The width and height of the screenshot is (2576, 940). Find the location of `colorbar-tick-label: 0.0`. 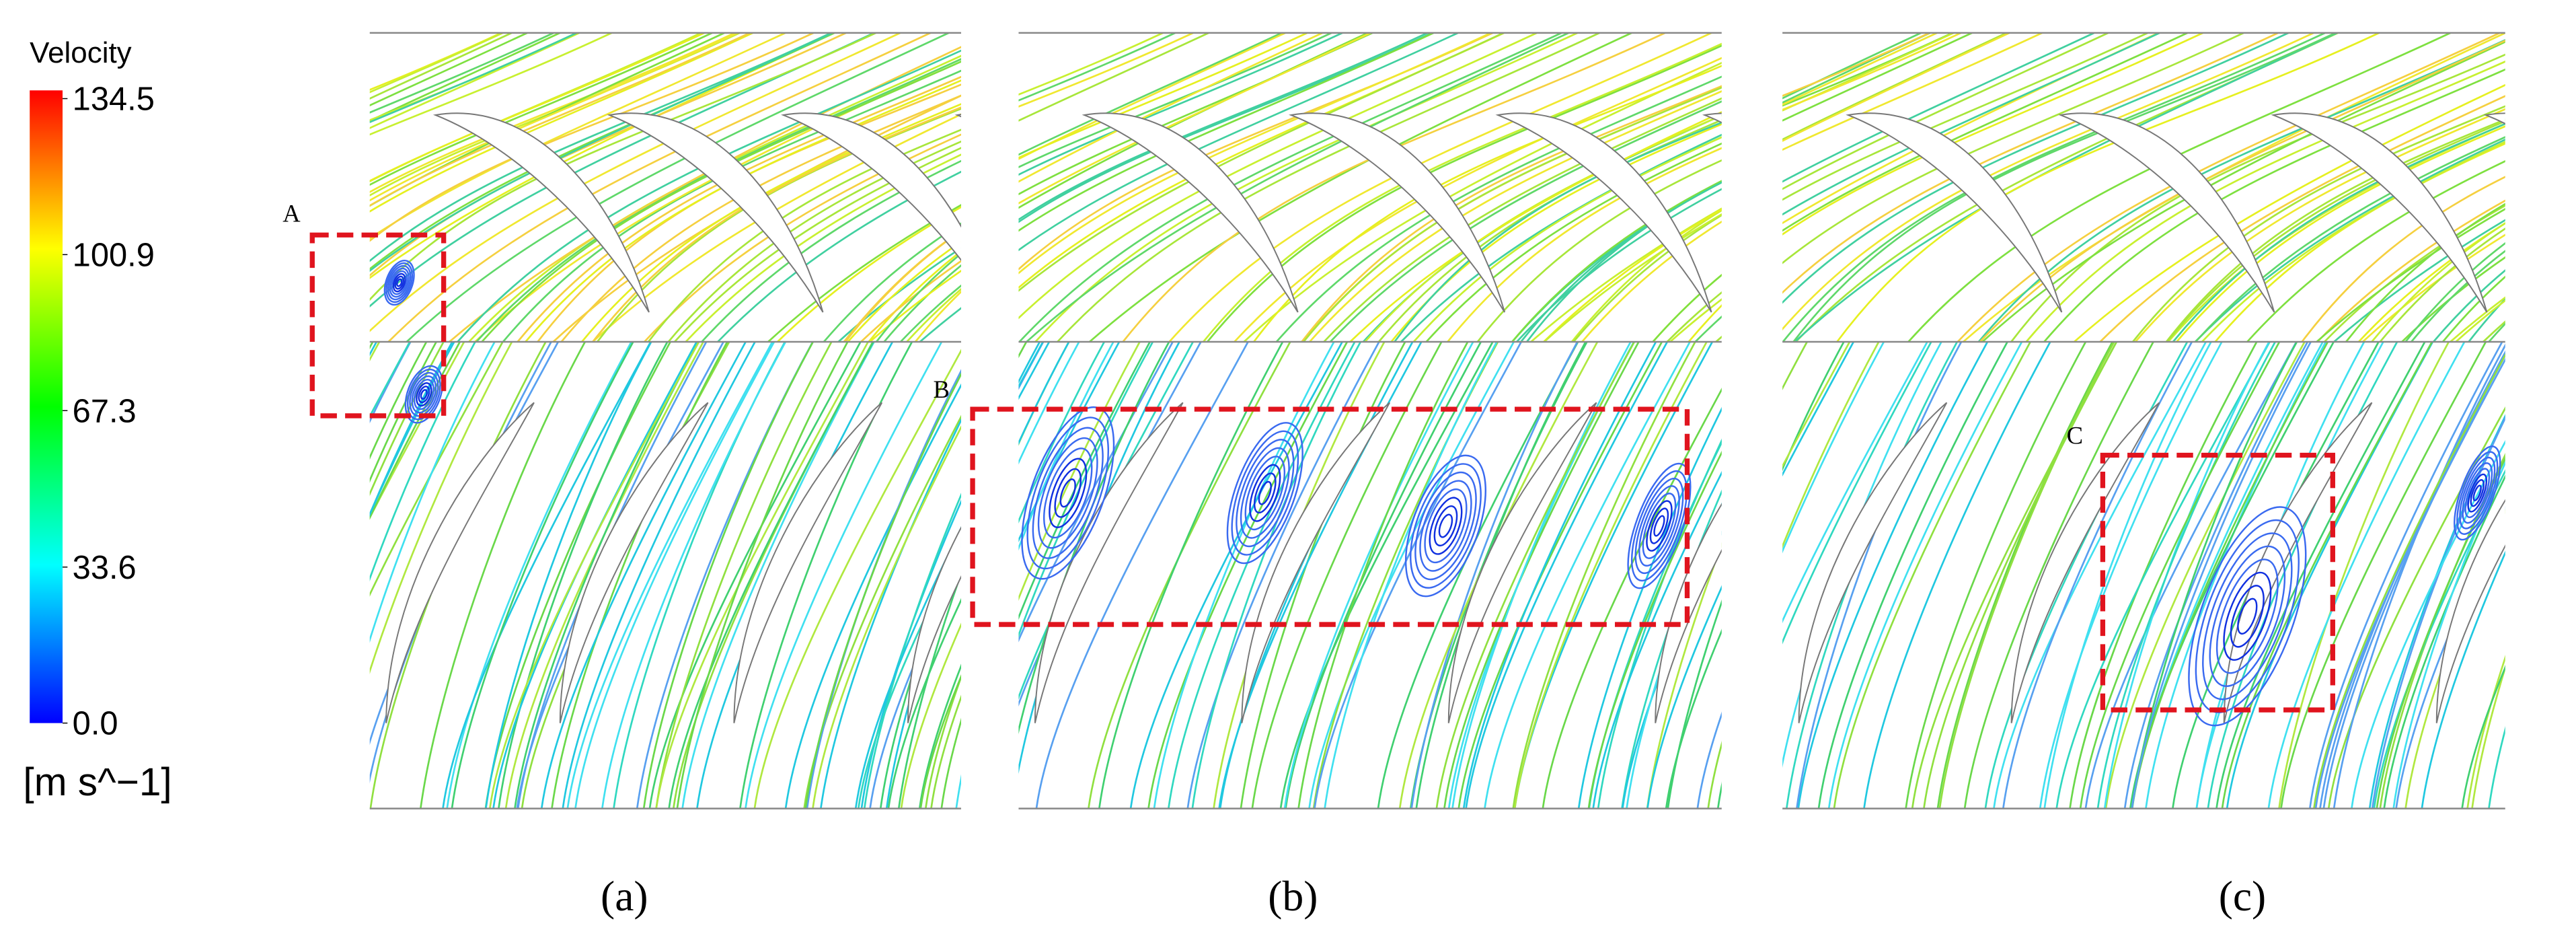

colorbar-tick-label: 0.0 is located at coordinates (95, 724).